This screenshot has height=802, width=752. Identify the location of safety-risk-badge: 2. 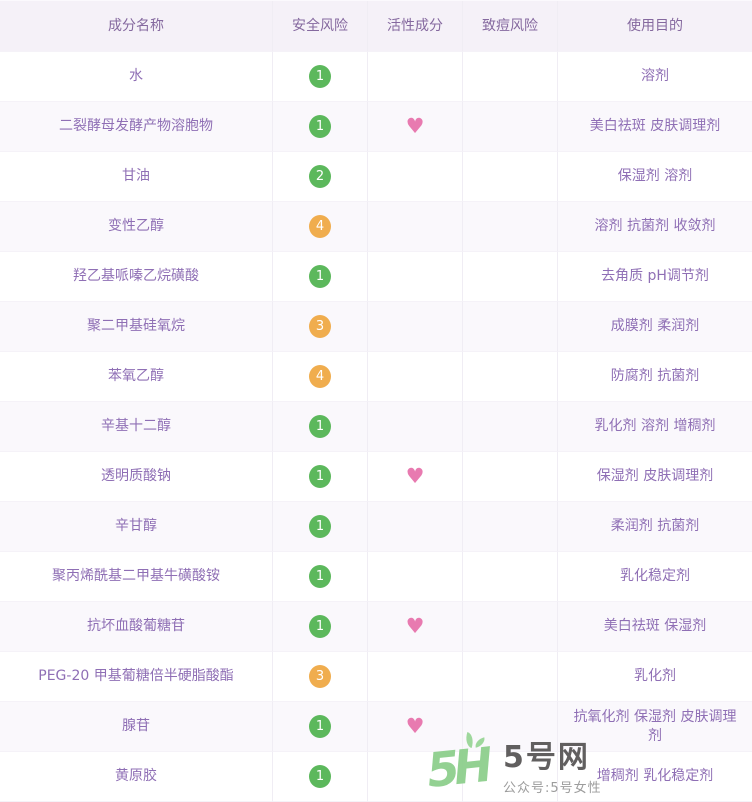
(320, 176).